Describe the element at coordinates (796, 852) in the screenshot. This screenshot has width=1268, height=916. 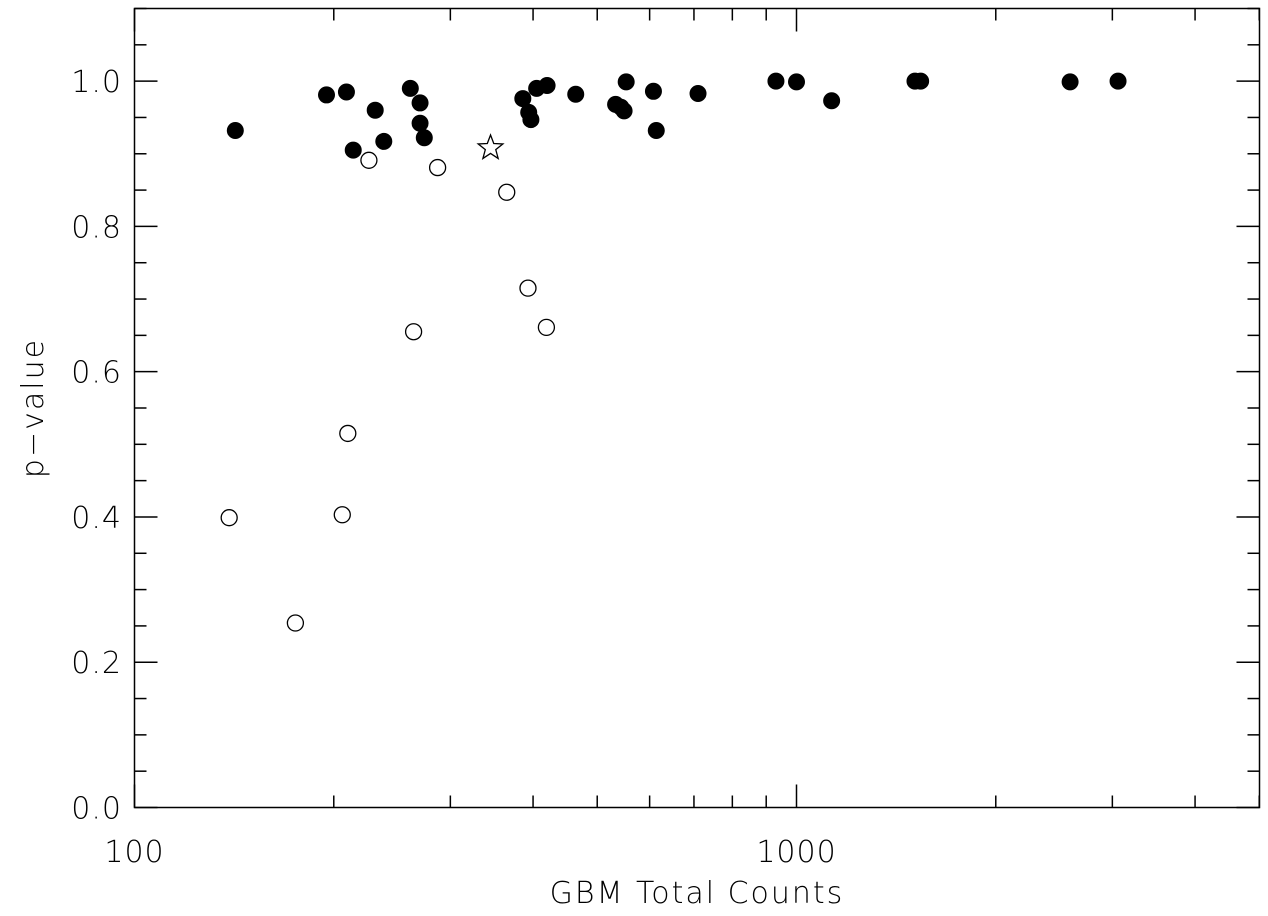
I see `x-tick-label: 1000` at that location.